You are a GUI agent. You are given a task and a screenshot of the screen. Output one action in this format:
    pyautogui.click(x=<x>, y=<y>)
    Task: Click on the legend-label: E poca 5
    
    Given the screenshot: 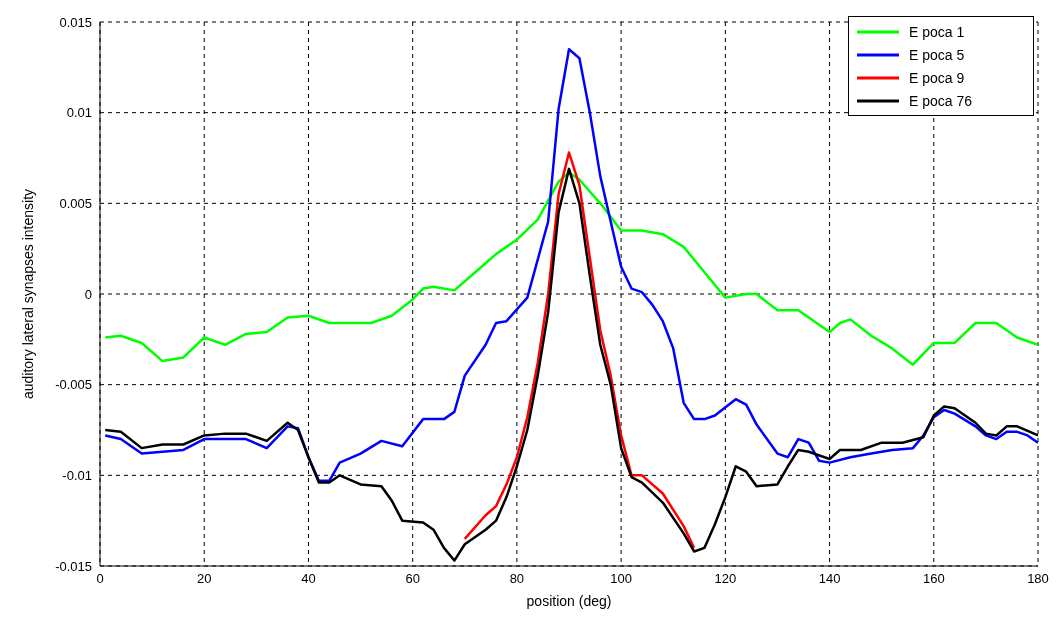 What is the action you would take?
    pyautogui.click(x=937, y=54)
    